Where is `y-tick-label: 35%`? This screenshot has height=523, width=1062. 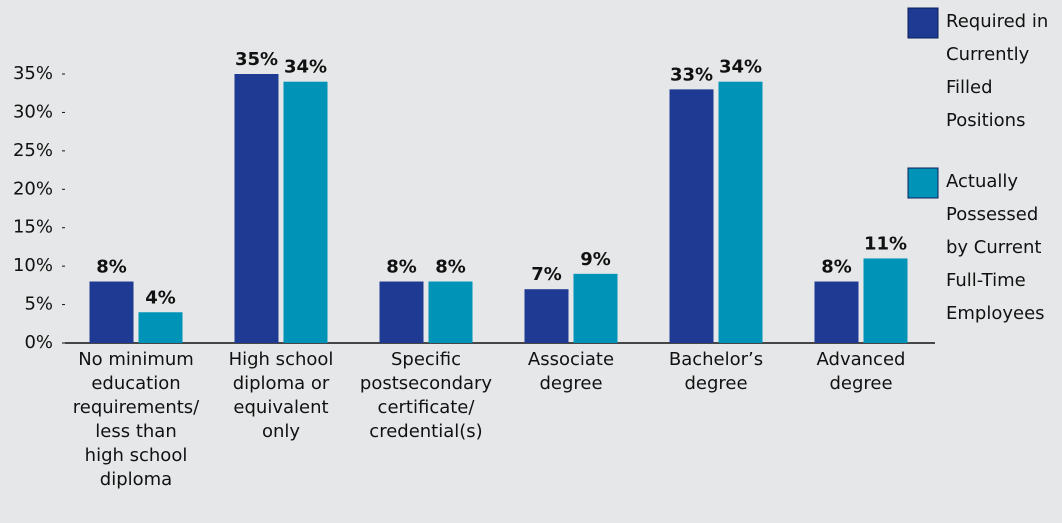
y-tick-label: 35% is located at coordinates (33, 73).